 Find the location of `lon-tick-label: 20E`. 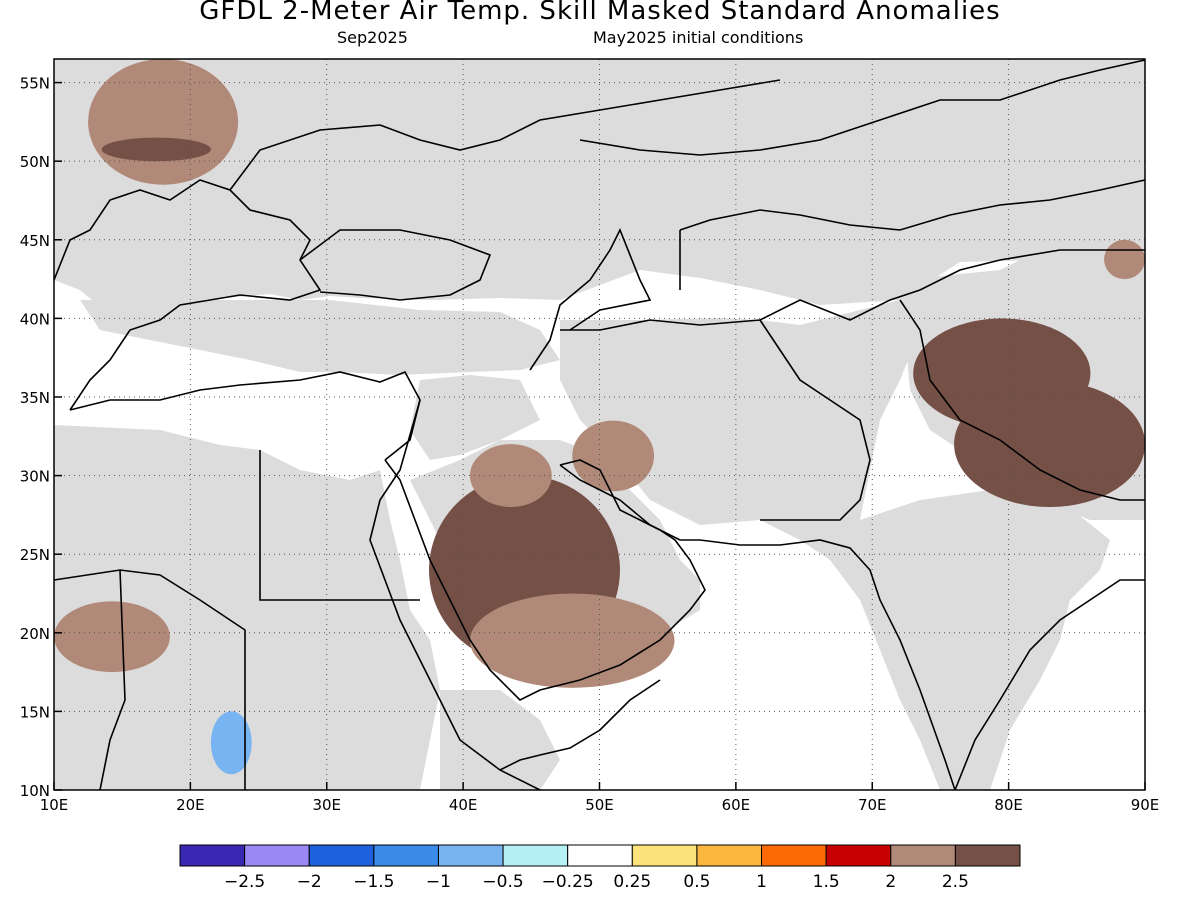

lon-tick-label: 20E is located at coordinates (190, 805).